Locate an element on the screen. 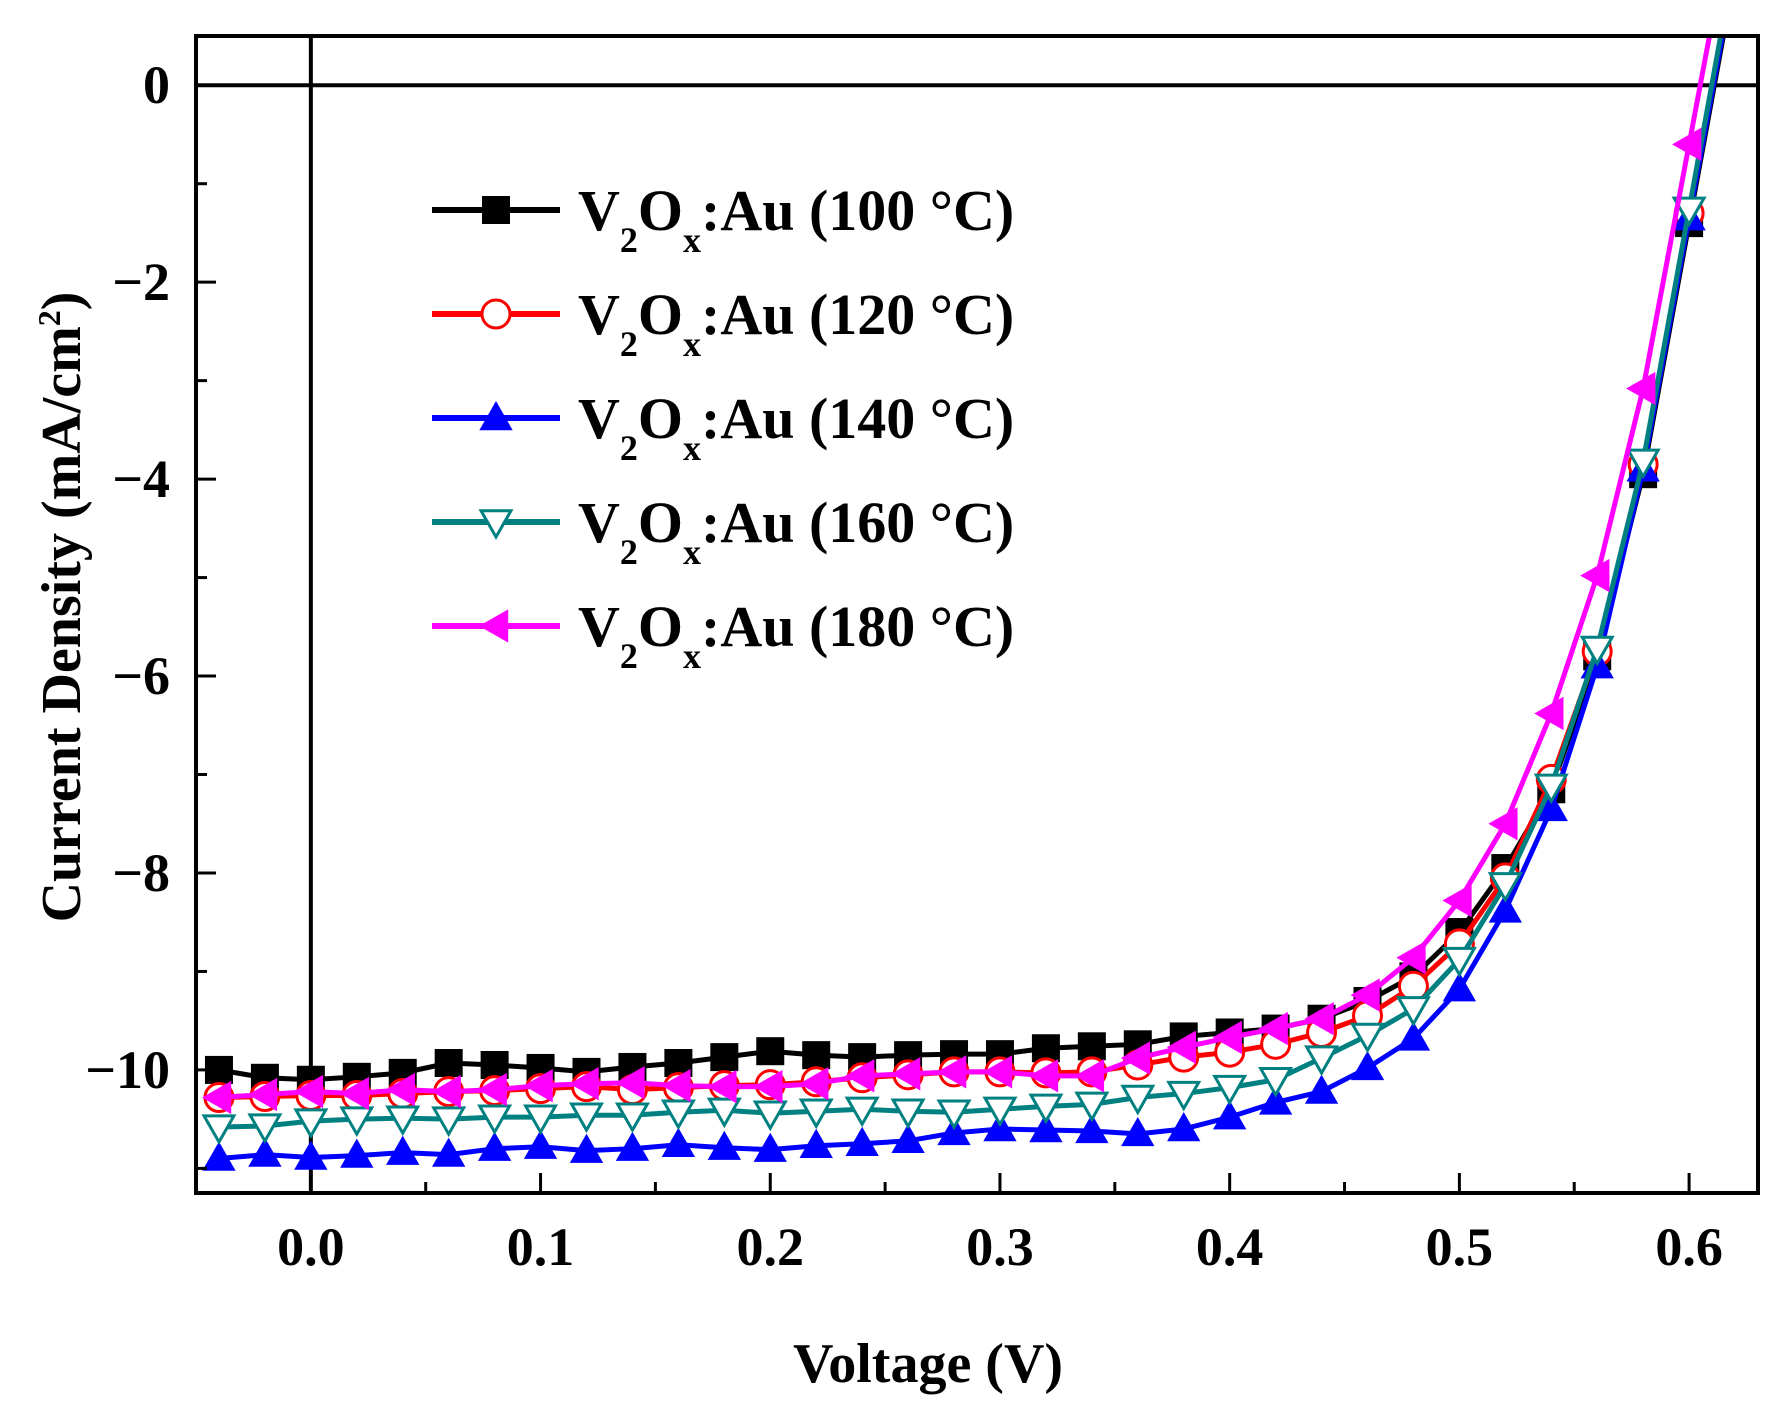 Image resolution: width=1790 pixels, height=1419 pixels. legend-entry: V2Ox:Au (160 °C) is located at coordinates (723, 531).